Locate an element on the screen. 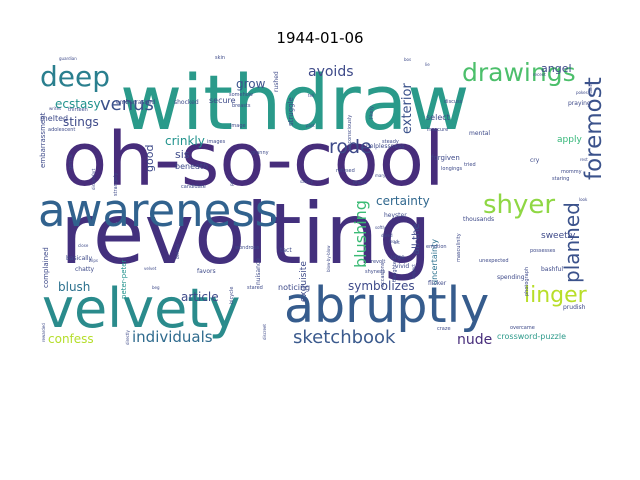 This screenshot has height=480, width=640. word-unexpected: unexpected is located at coordinates (494, 261).